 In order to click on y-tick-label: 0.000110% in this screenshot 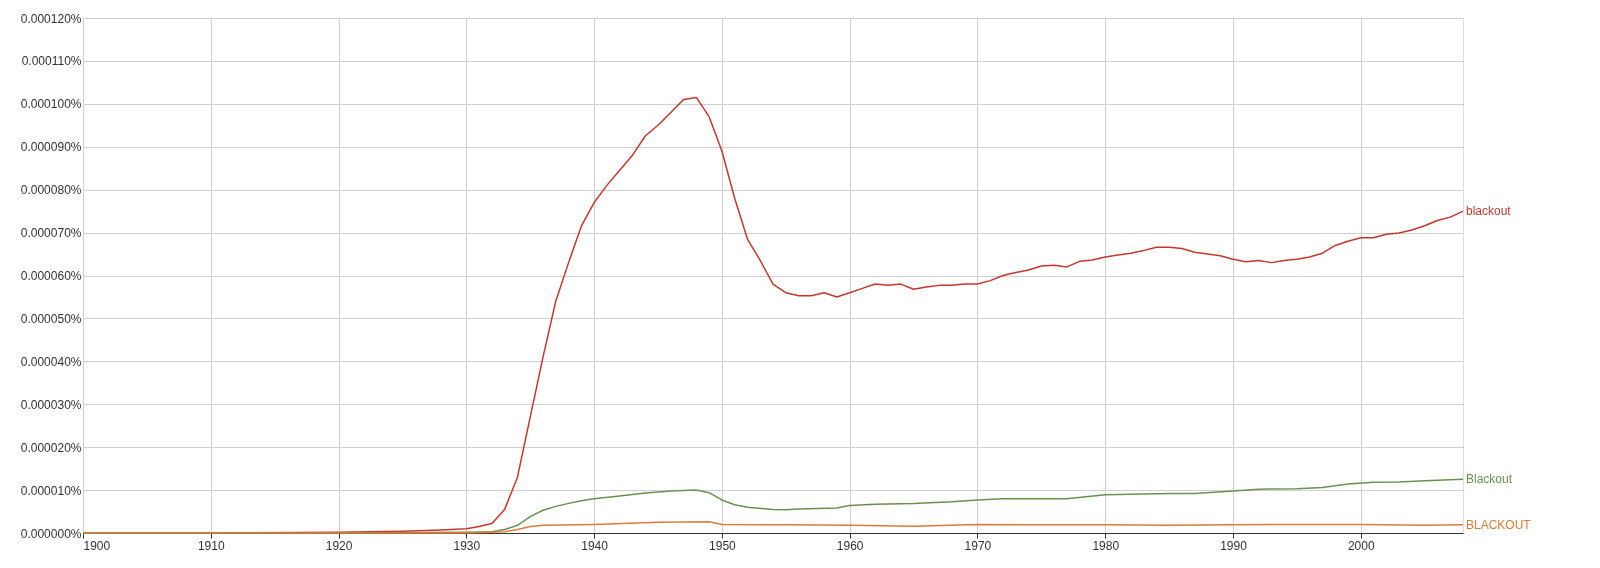, I will do `click(51, 61)`.